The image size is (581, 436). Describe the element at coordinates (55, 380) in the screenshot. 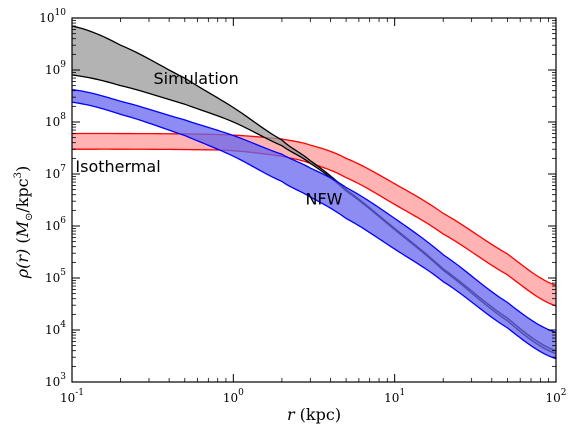

I see `y-tick-label: 10³` at that location.